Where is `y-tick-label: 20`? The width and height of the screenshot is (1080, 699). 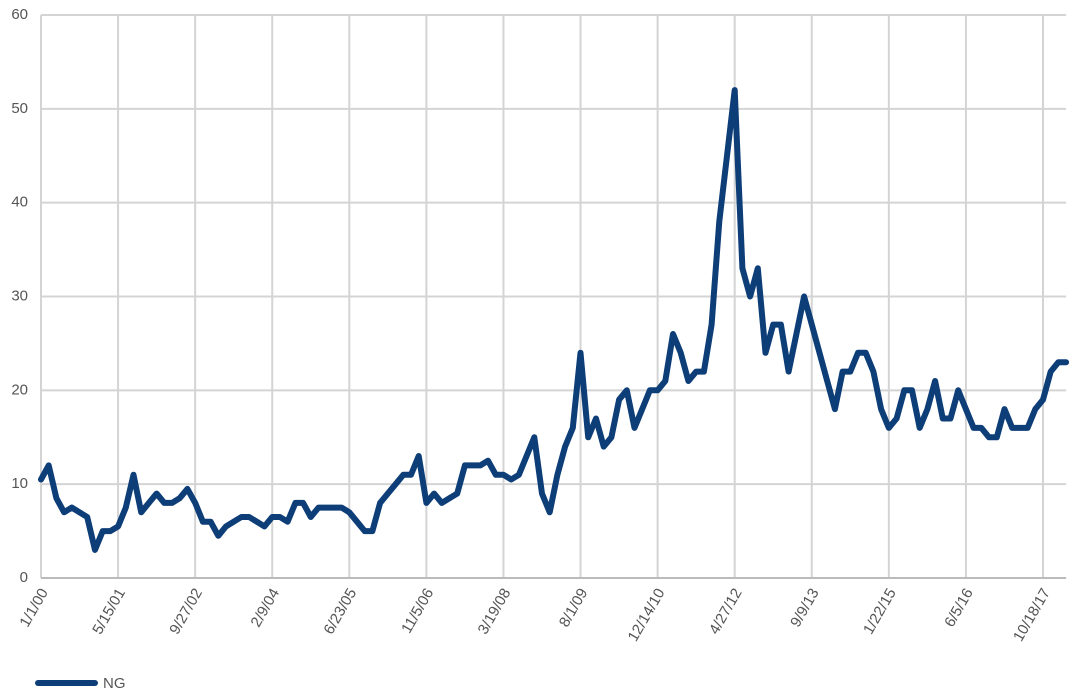 y-tick-label: 20 is located at coordinates (19, 389).